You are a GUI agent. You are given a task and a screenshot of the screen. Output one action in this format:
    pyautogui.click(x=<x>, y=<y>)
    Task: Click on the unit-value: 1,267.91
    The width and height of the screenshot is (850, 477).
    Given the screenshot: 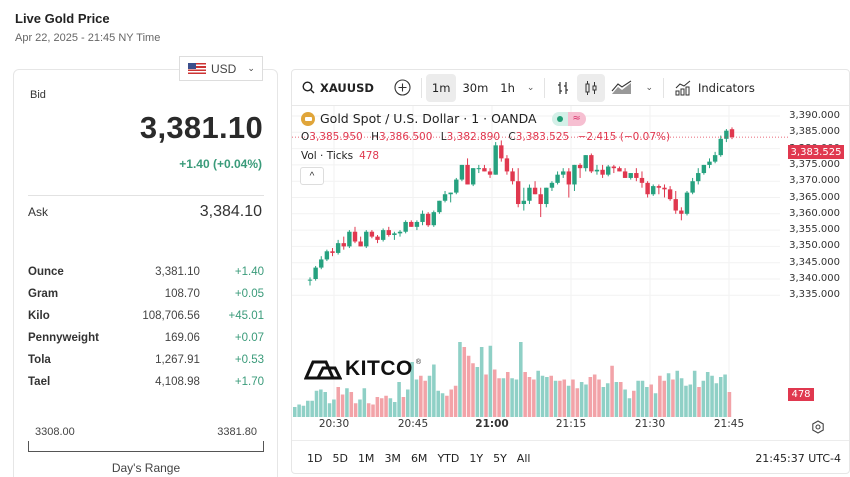 What is the action you would take?
    pyautogui.click(x=177, y=360)
    